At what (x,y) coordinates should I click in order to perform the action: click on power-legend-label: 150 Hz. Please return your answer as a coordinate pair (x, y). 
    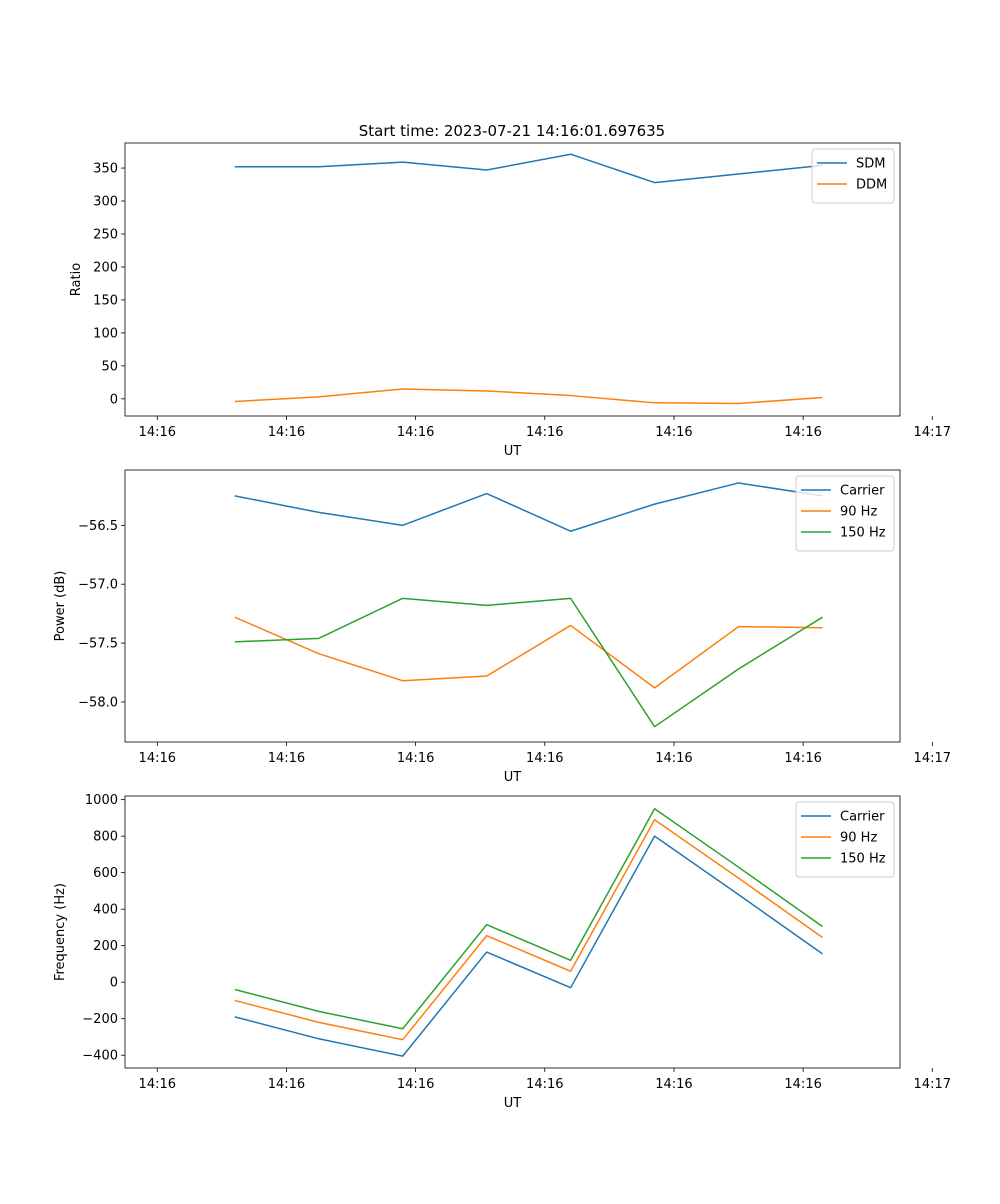
    Looking at the image, I should click on (863, 533).